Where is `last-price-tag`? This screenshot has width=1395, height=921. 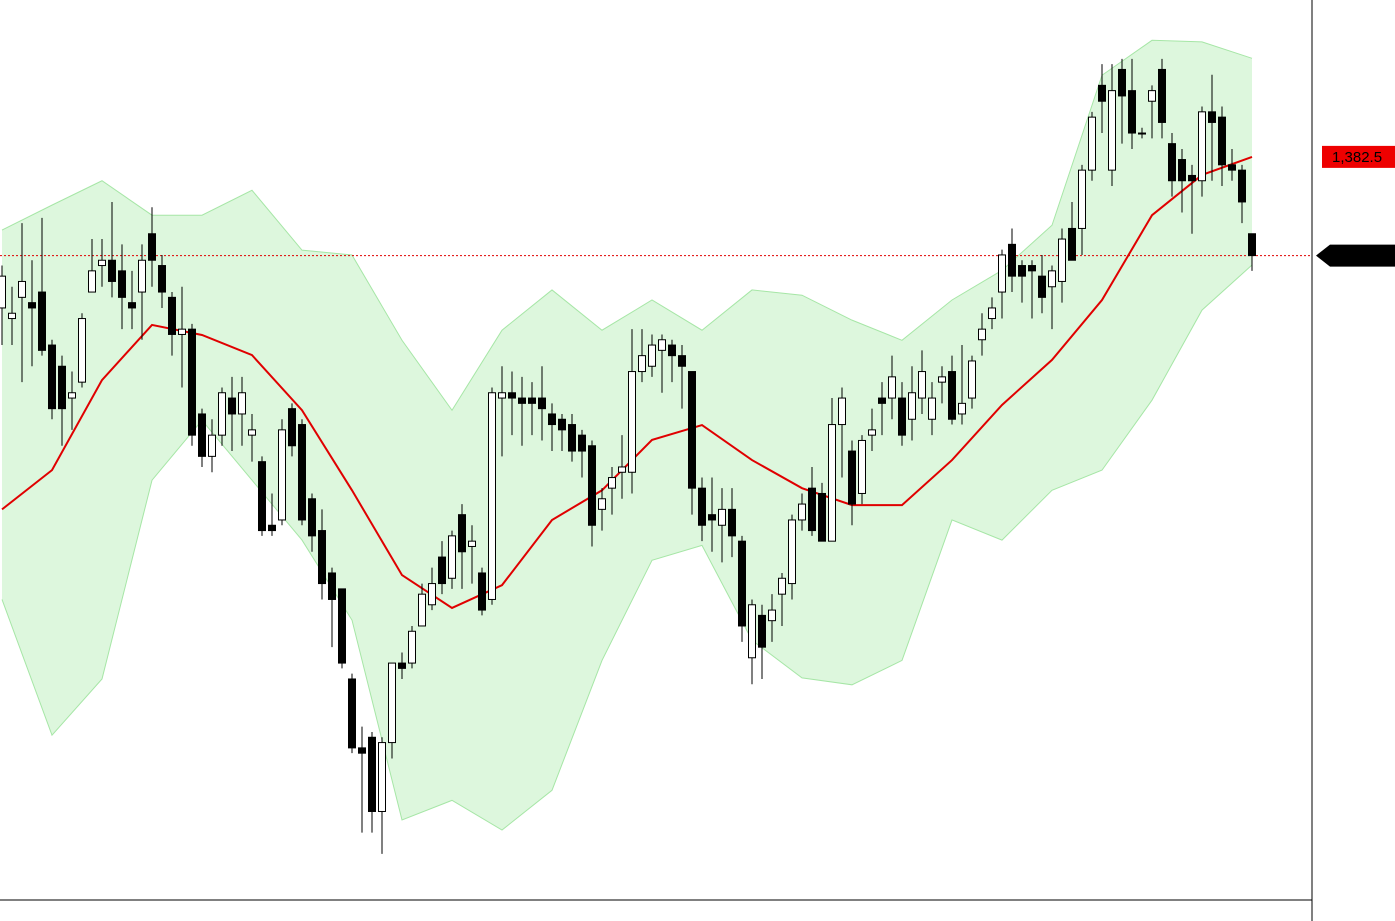 last-price-tag is located at coordinates (1355, 255).